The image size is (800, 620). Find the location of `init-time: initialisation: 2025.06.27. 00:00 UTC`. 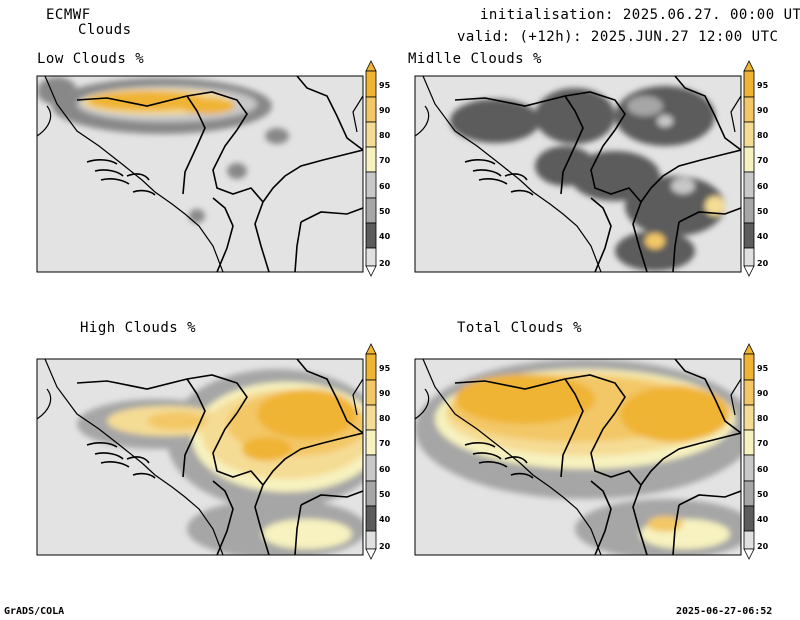

init-time: initialisation: 2025.06.27. 00:00 UTC is located at coordinates (640, 15).